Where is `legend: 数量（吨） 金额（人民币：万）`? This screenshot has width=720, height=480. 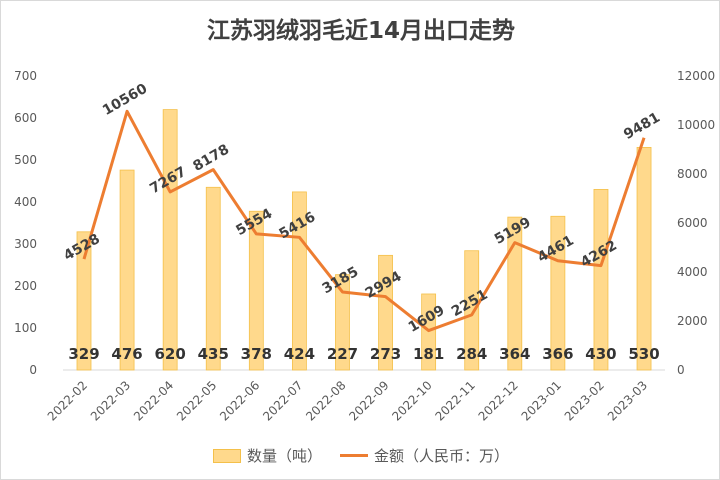
legend: 数量（吨） 金额（人民币：万） is located at coordinates (360, 455).